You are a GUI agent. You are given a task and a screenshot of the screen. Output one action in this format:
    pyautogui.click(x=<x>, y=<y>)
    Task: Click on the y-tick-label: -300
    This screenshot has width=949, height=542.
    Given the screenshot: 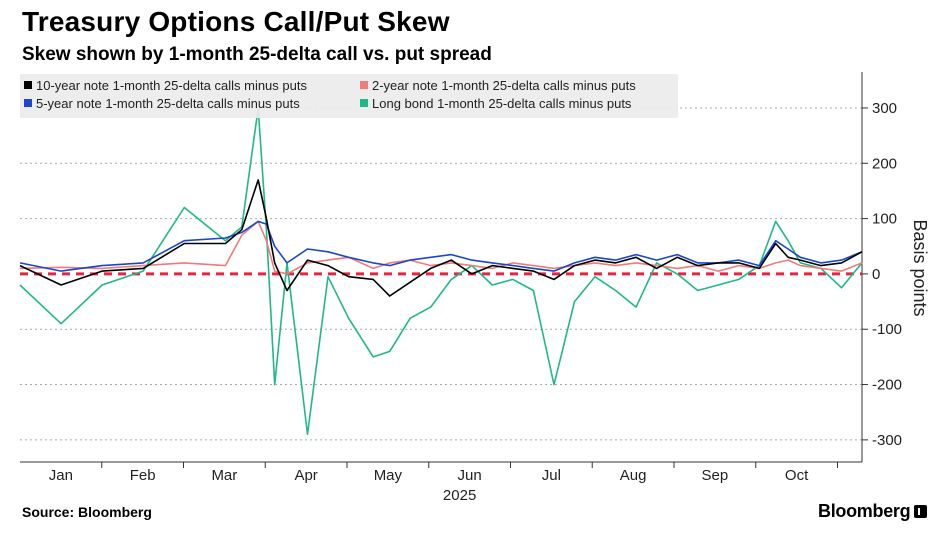 What is the action you would take?
    pyautogui.click(x=887, y=440)
    